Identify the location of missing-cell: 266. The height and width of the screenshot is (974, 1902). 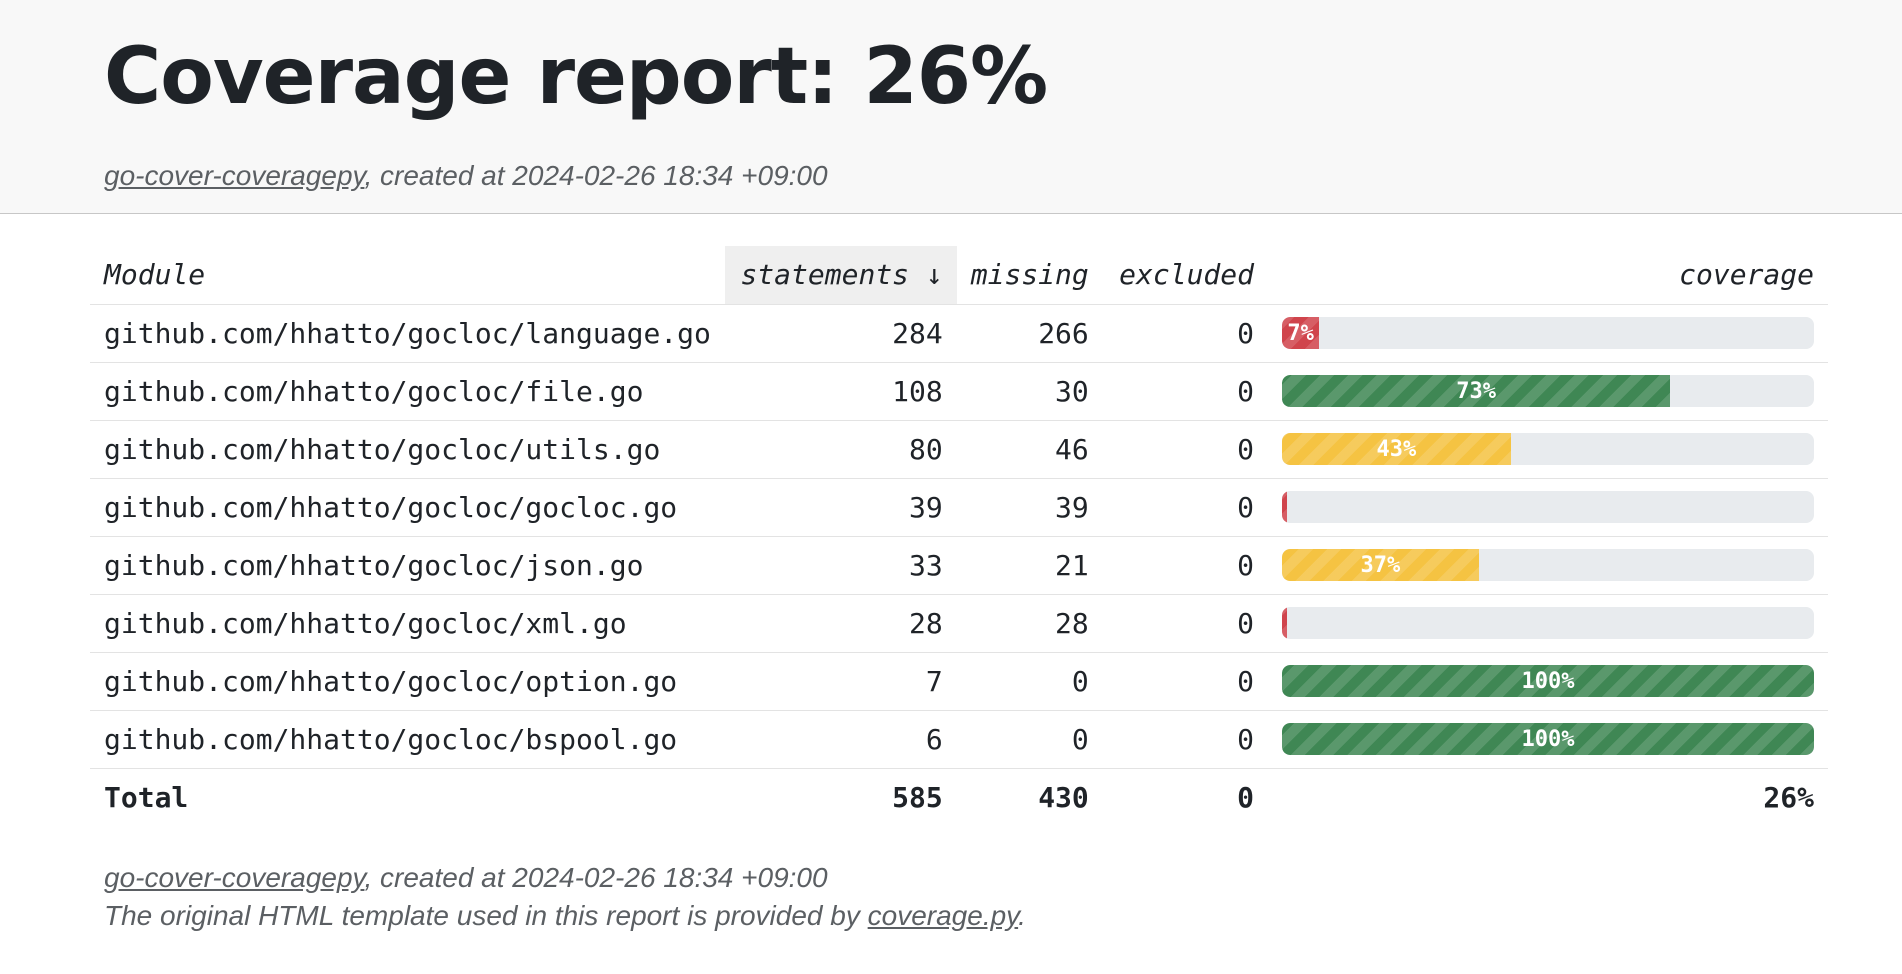
(1029, 333).